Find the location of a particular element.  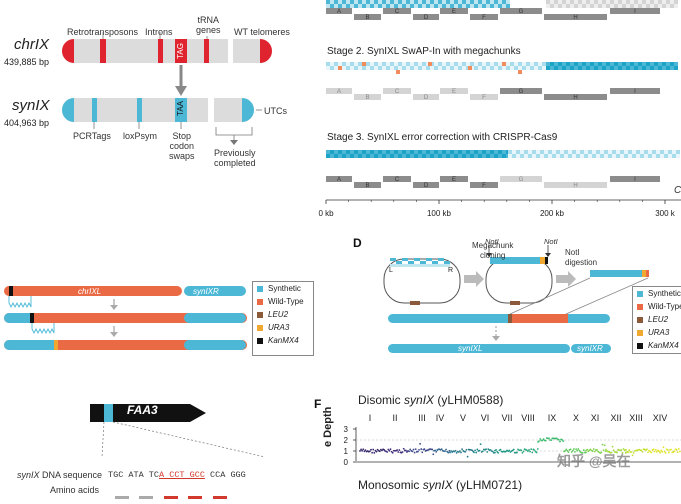

megachunk-cloning-label: Megachunk cloning is located at coordinates (493, 250).